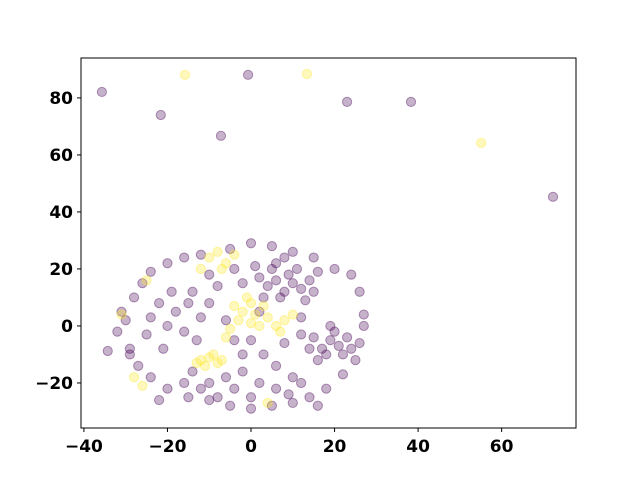 This screenshot has width=640, height=484. What do you see at coordinates (418, 447) in the screenshot?
I see `x-tick-label: 40` at bounding box center [418, 447].